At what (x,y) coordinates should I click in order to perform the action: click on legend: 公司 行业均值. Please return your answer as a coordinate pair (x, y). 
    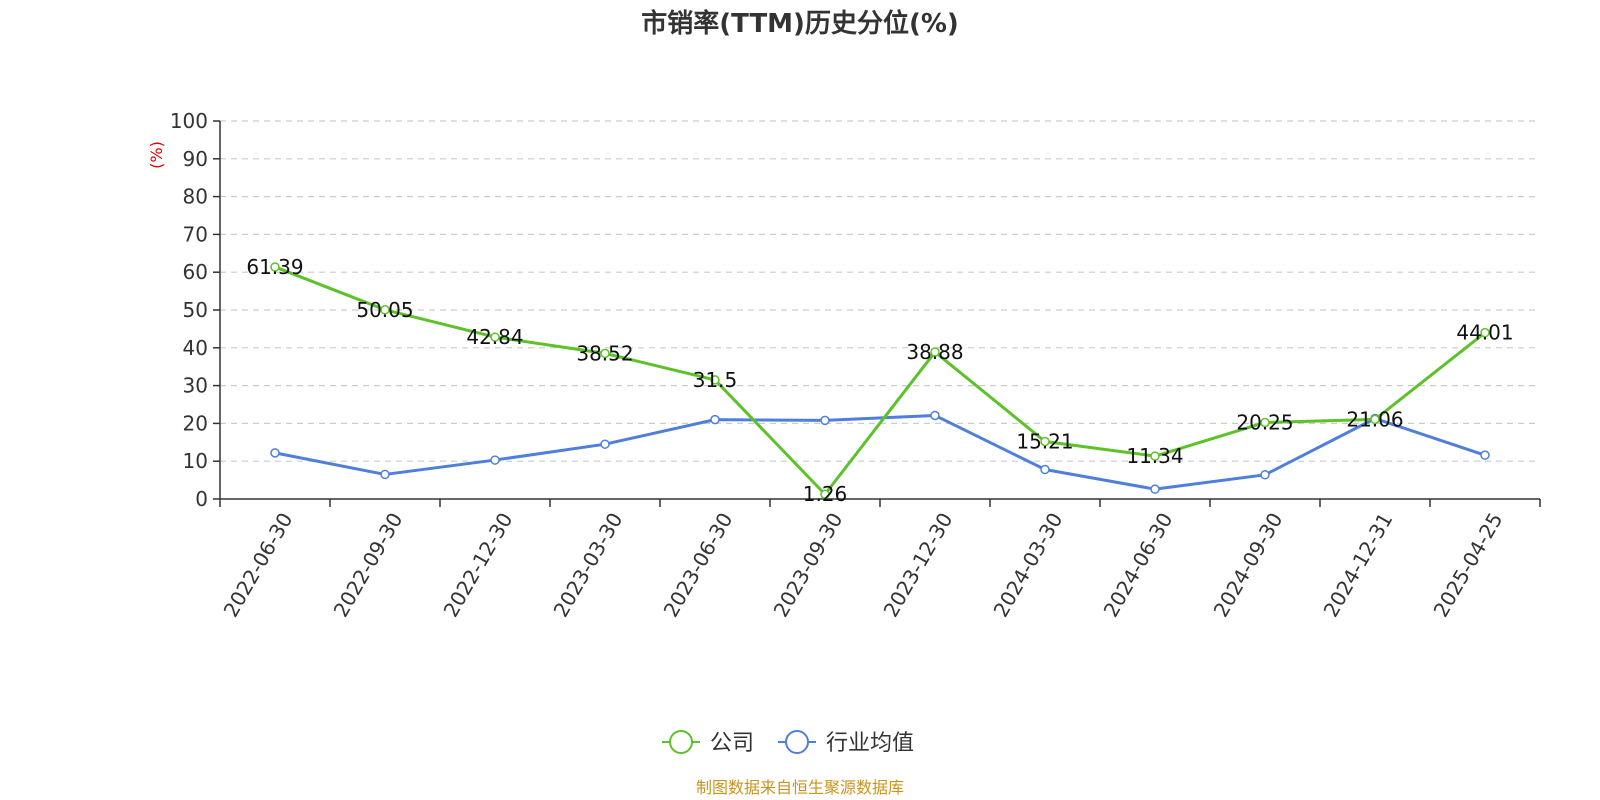
    Looking at the image, I should click on (788, 743).